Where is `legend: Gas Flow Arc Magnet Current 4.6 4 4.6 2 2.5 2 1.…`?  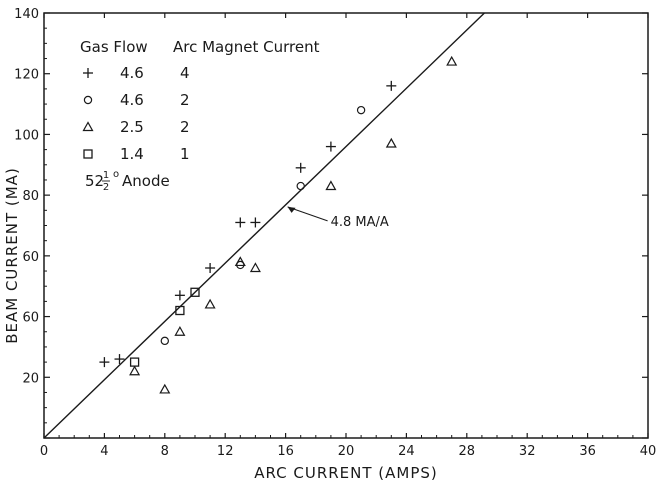
legend: Gas Flow Arc Magnet Current 4.6 4 4.6 2 2.5 2 1.… is located at coordinates (200, 115).